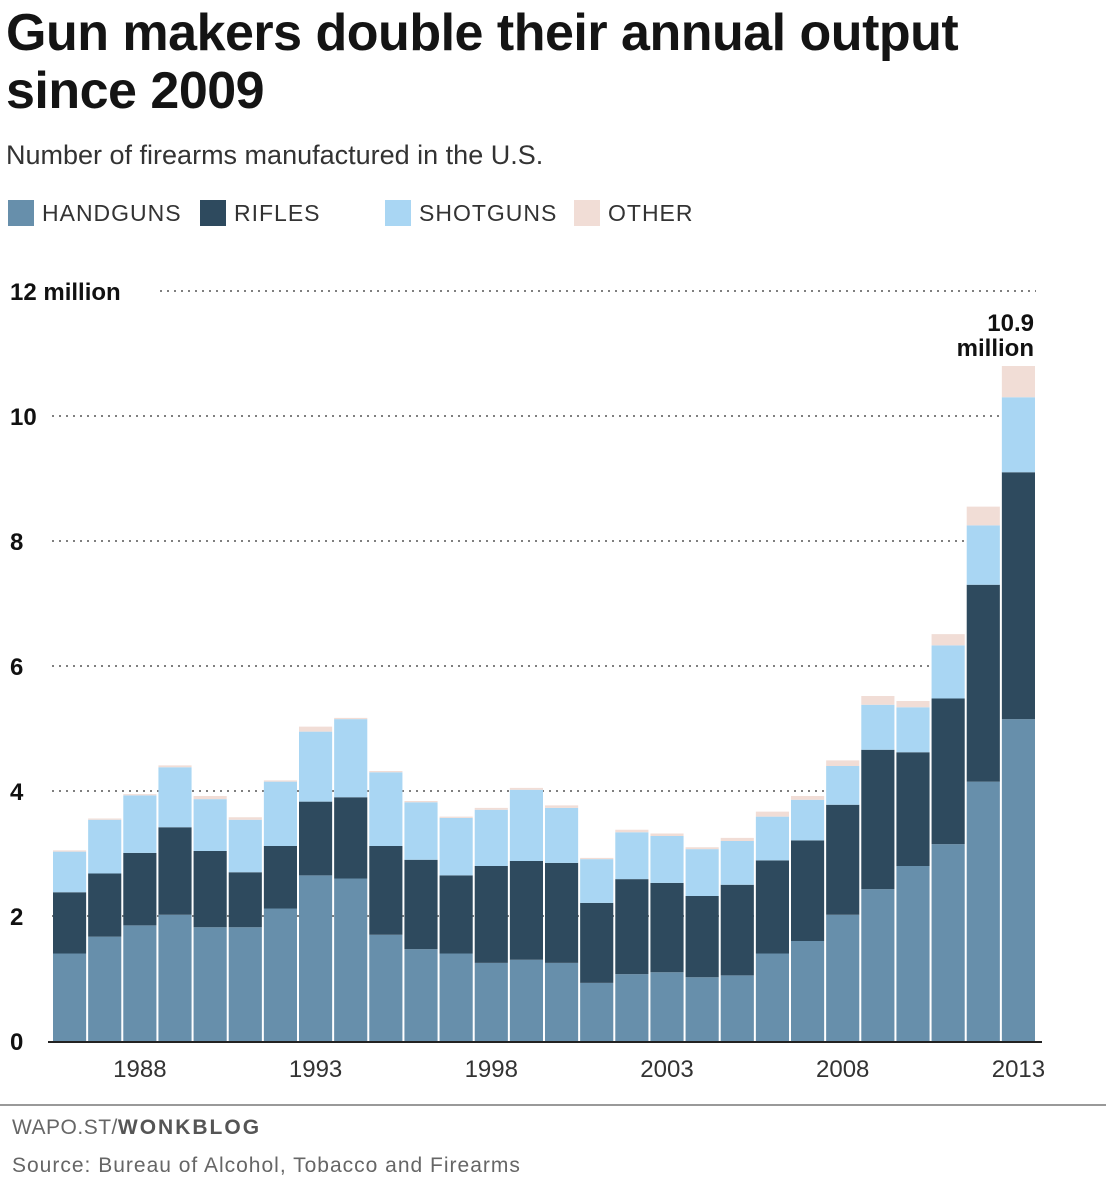  What do you see at coordinates (702, 1009) in the screenshot?
I see `bar-handguns-2004` at bounding box center [702, 1009].